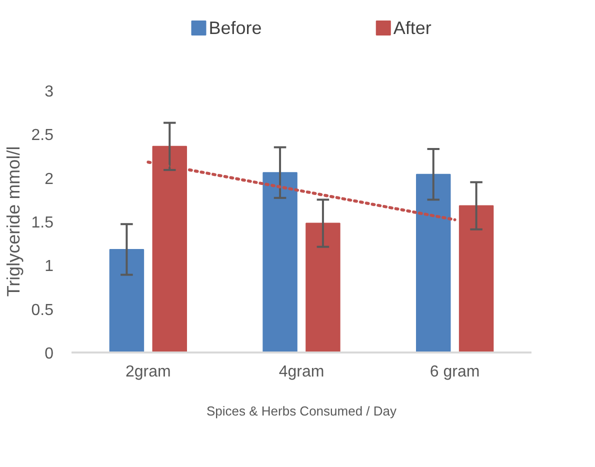 The image size is (595, 467). What do you see at coordinates (49, 179) in the screenshot?
I see `y-tick-label: 2` at bounding box center [49, 179].